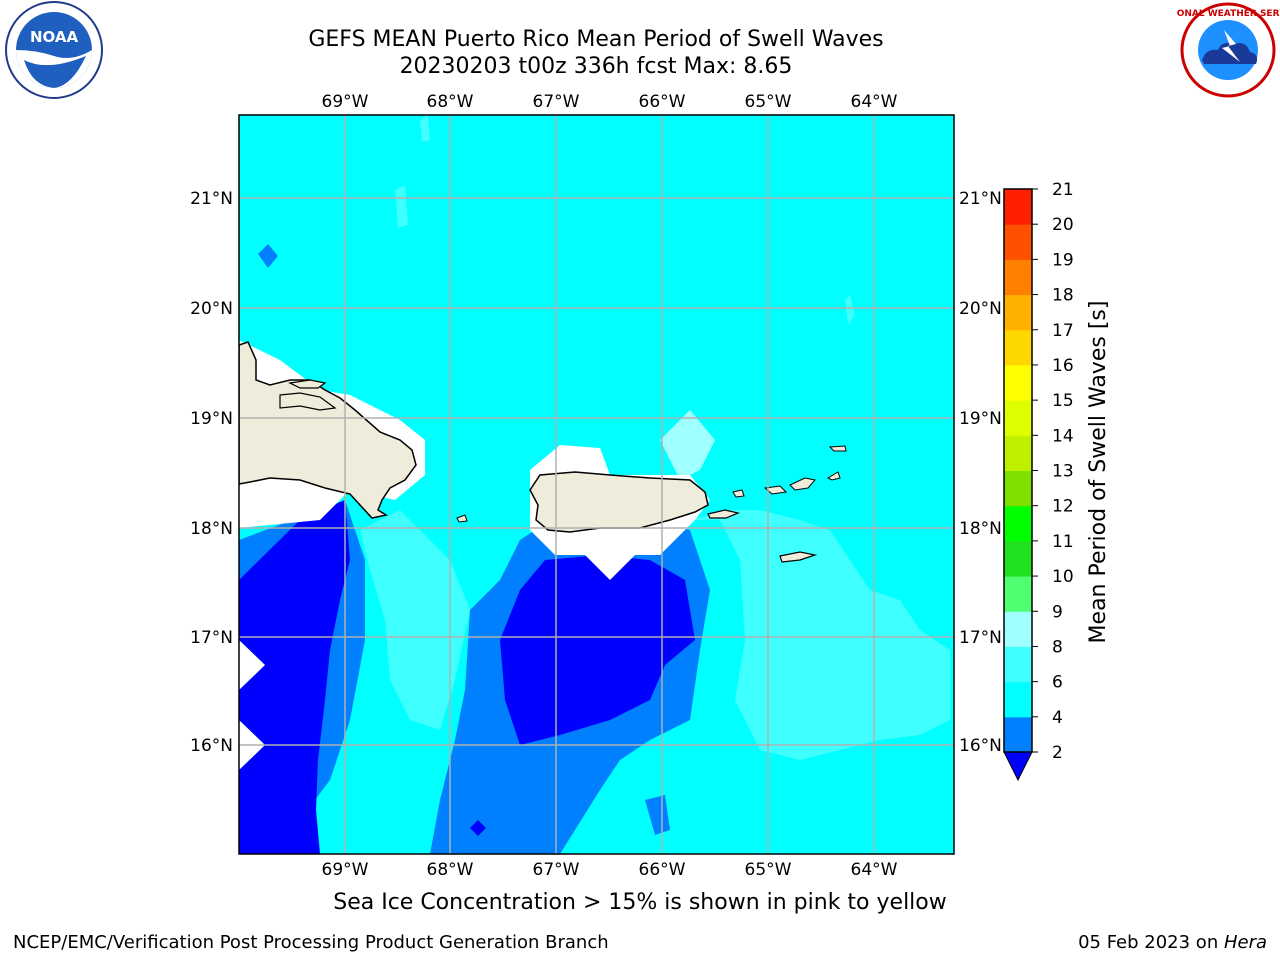  I want to click on colorbar-tick-label: 15, so click(1063, 401).